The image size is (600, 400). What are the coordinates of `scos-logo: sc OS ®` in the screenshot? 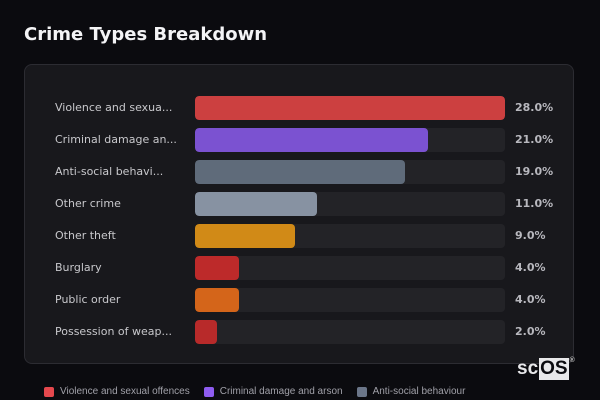 It's located at (546, 368).